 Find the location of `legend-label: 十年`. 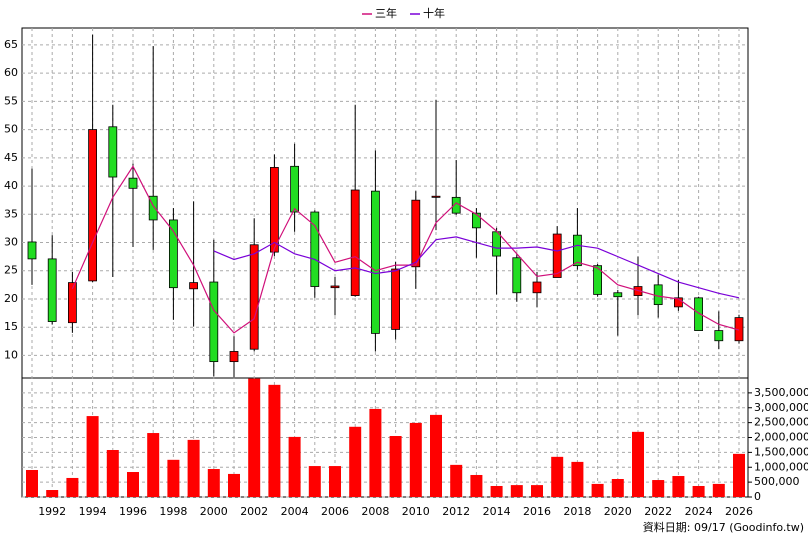

legend-label: 十年 is located at coordinates (434, 13).